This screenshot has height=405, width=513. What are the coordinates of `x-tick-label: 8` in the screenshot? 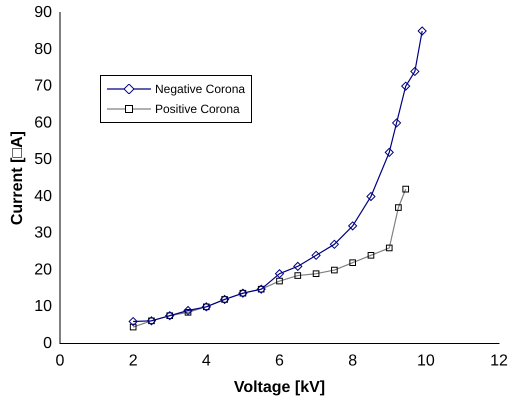 It's located at (353, 361).